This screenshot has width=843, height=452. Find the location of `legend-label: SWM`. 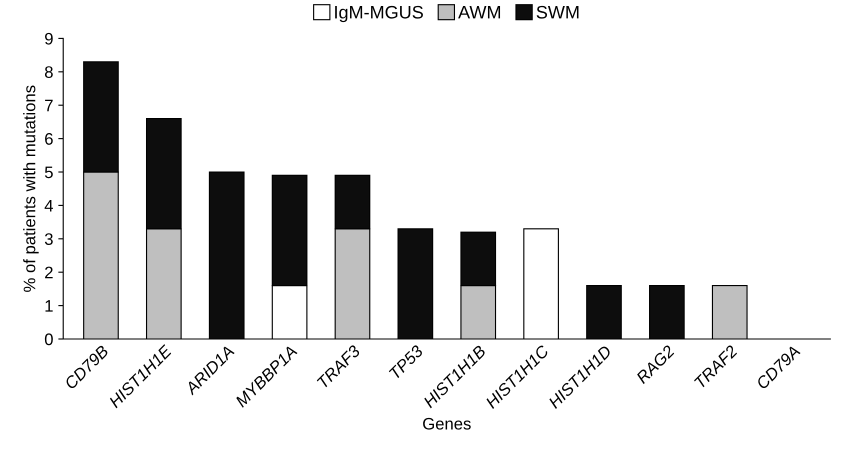

legend-label: SWM is located at coordinates (557, 12).